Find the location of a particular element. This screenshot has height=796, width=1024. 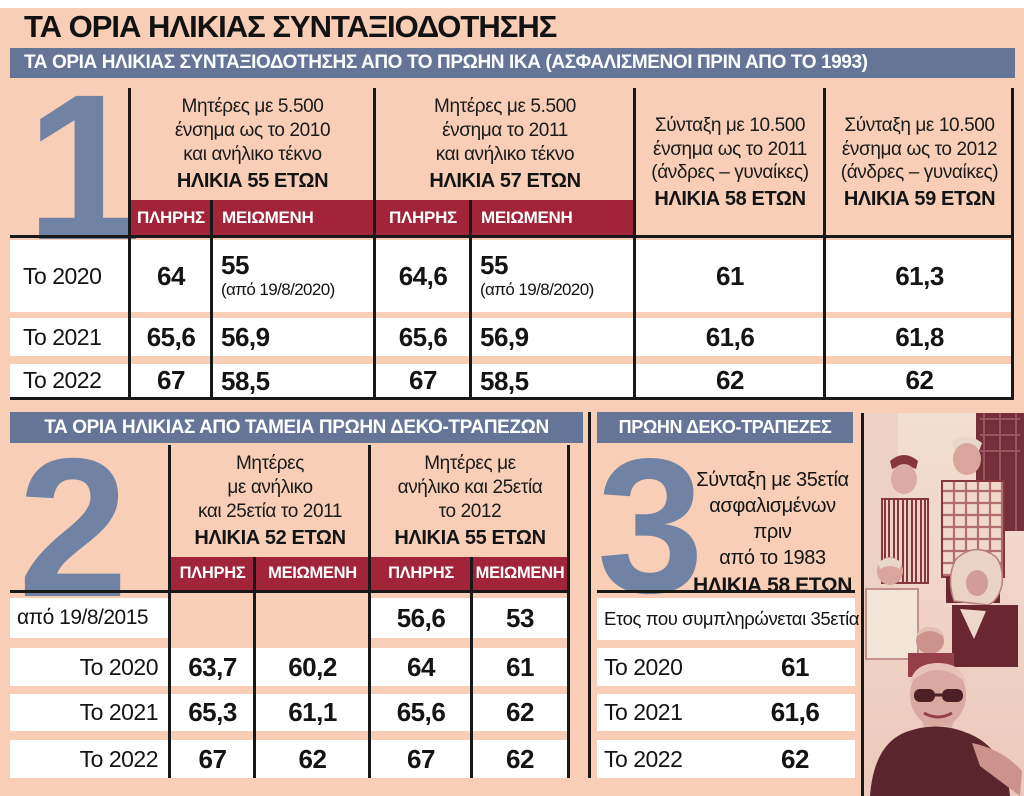

page-title: ΤΑ ΟΡΙΑ ΗΛΙΚΙΑΣ ΣΥΝΤΑΞΙΟΔΟΤΗΣΗΣ is located at coordinates (290, 26).